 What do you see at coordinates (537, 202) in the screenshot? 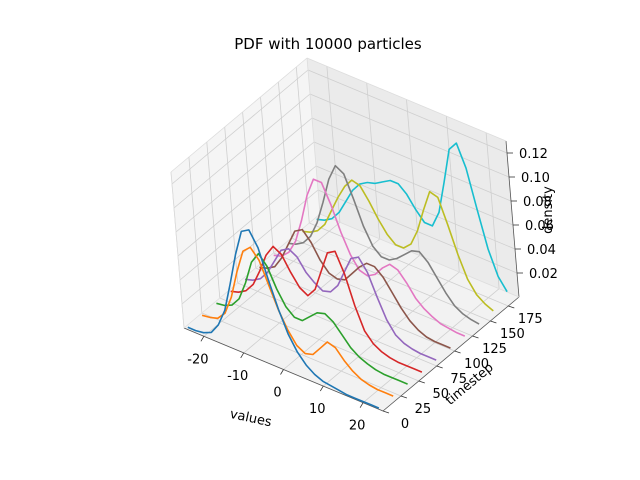
I see `z-tick-label: 0.08` at bounding box center [537, 202].